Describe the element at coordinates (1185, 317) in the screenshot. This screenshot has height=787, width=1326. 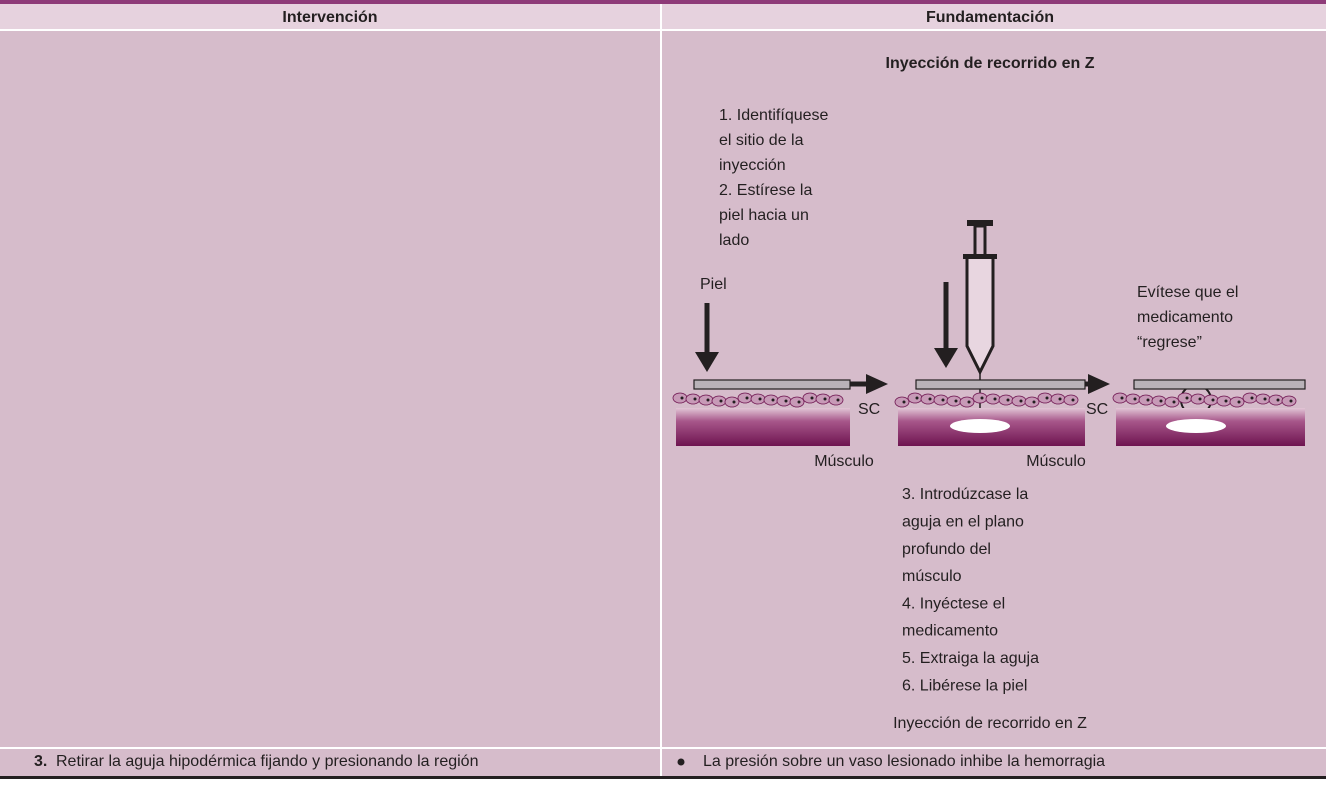
I see `note-line: medicamento` at that location.